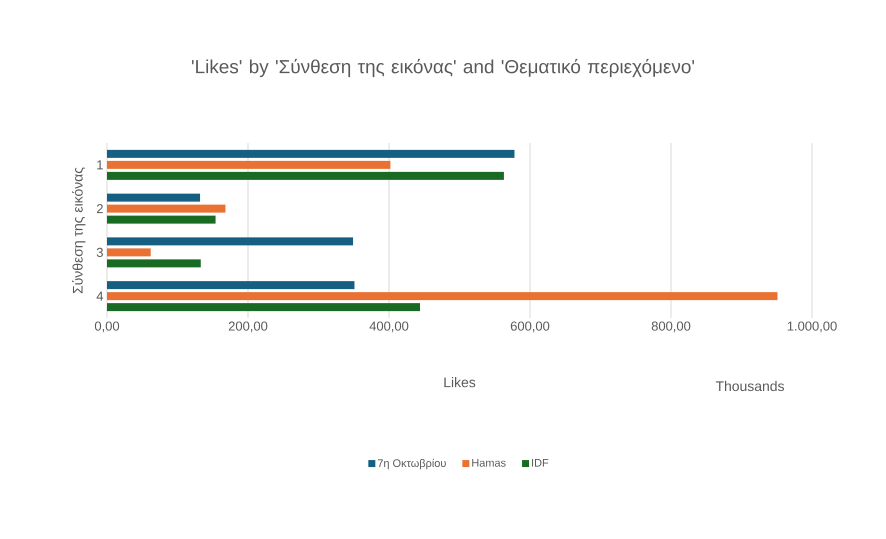 Image resolution: width=886 pixels, height=539 pixels. Describe the element at coordinates (460, 382) in the screenshot. I see `x-axis-title: Likes` at that location.